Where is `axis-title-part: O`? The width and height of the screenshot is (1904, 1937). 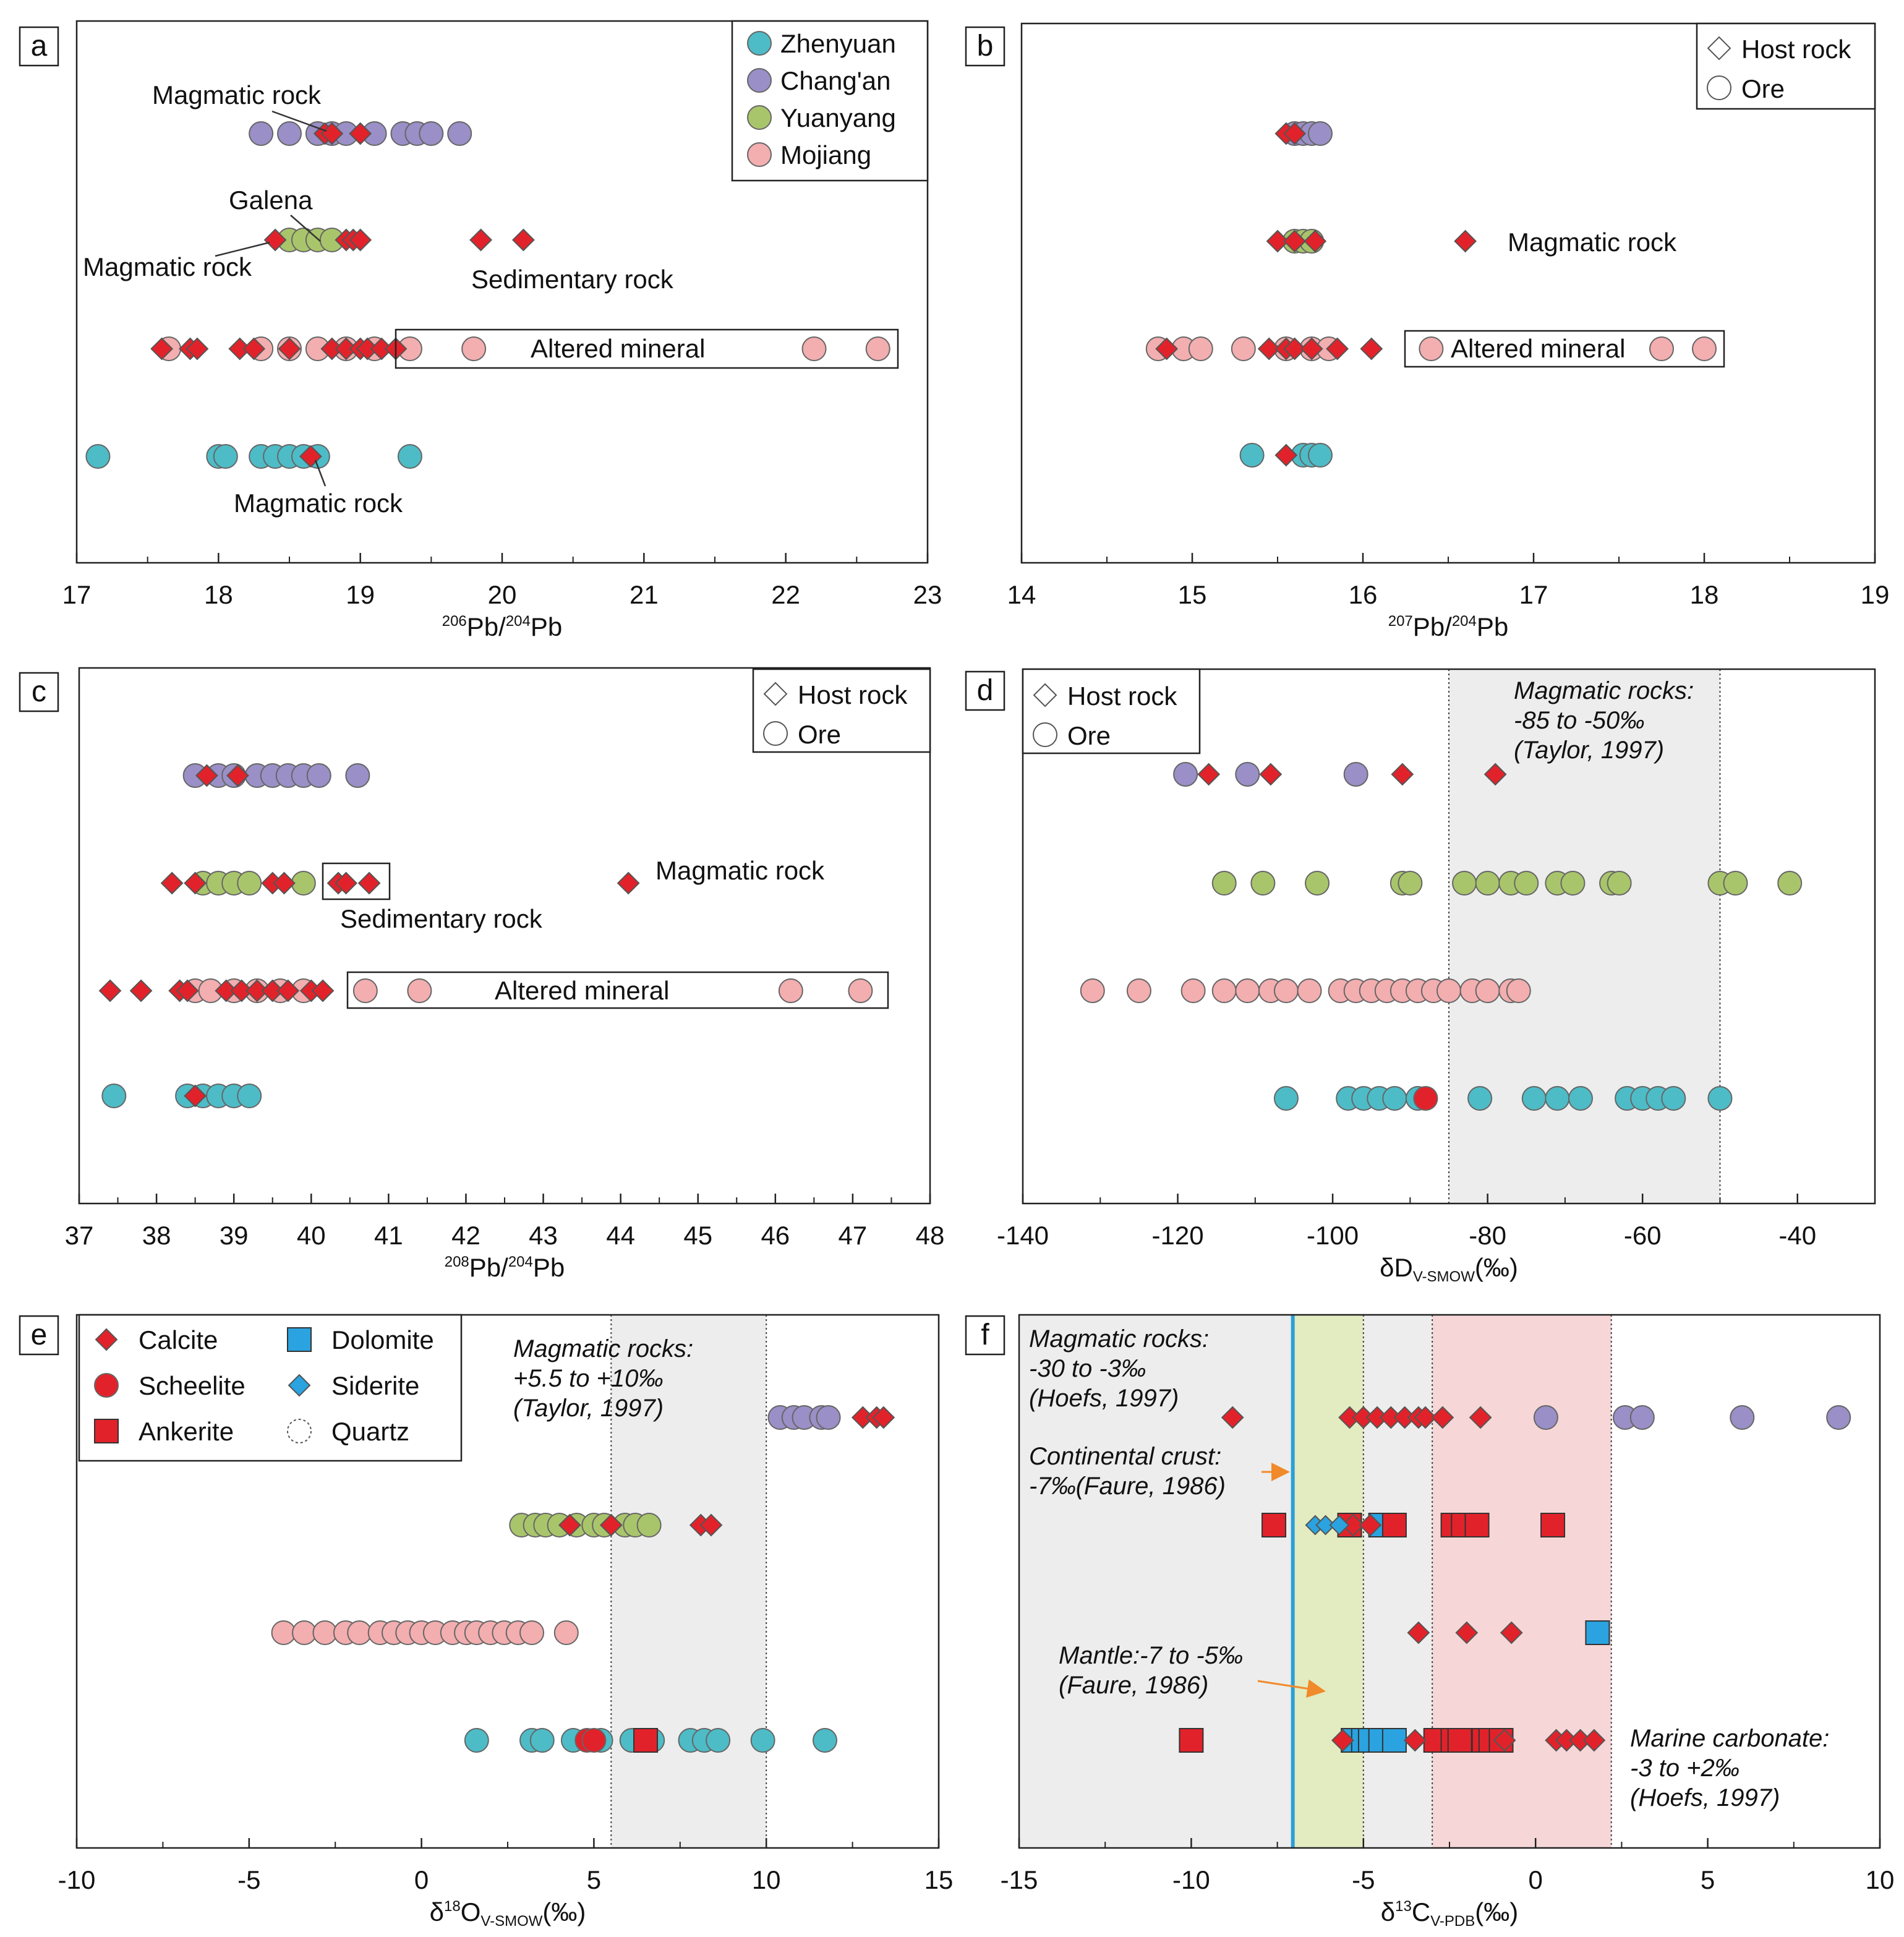
axis-title-part: O is located at coordinates (471, 1911).